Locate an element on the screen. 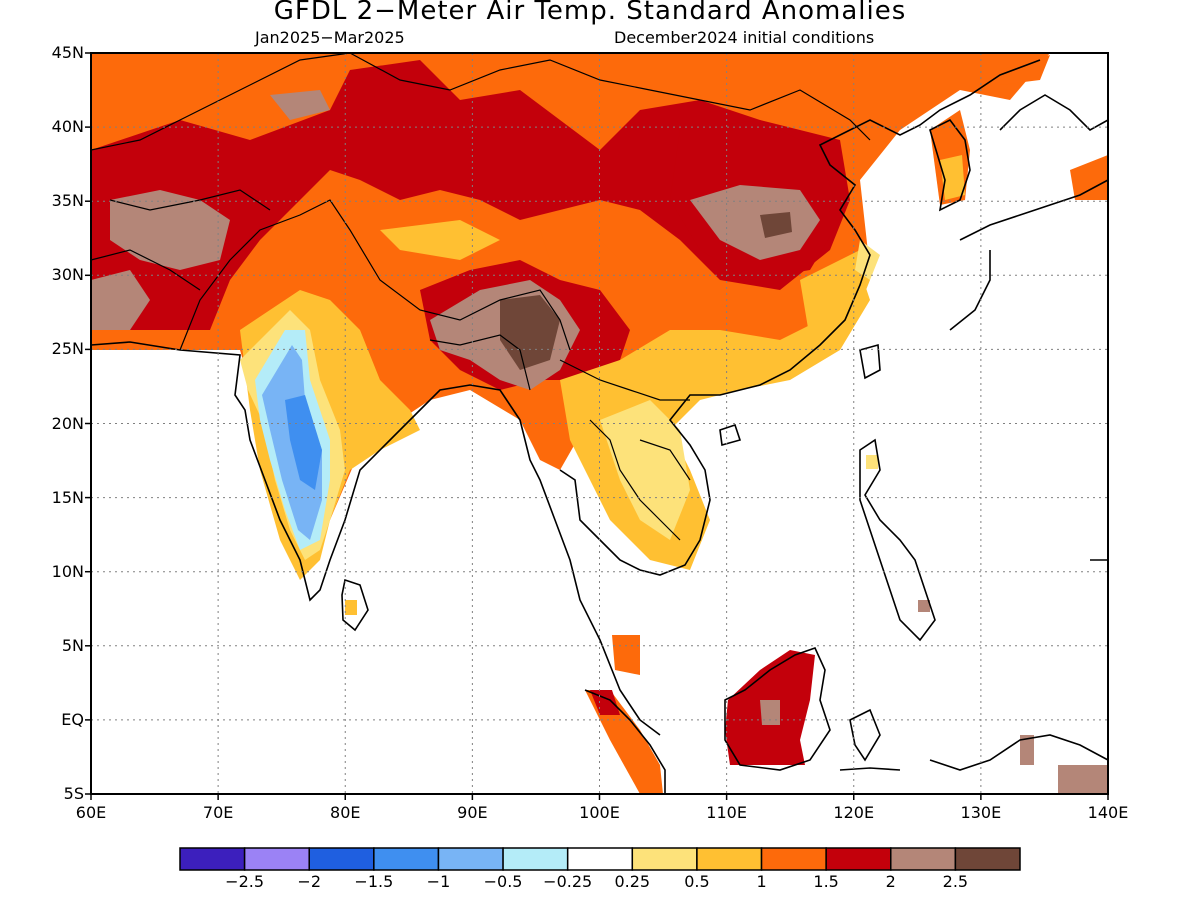 The width and height of the screenshot is (1200, 900). initial-conditions: December2024 initial conditions is located at coordinates (744, 37).